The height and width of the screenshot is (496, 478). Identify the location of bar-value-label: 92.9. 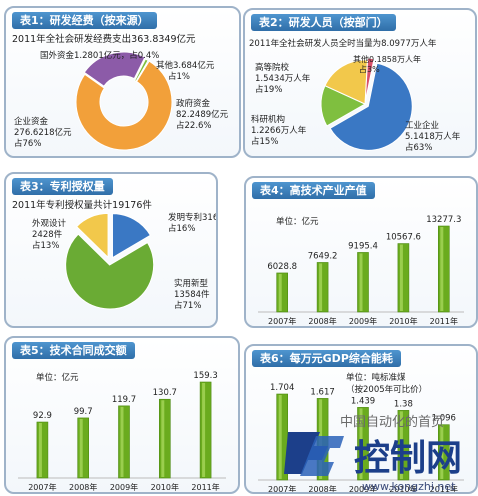
(42, 416).